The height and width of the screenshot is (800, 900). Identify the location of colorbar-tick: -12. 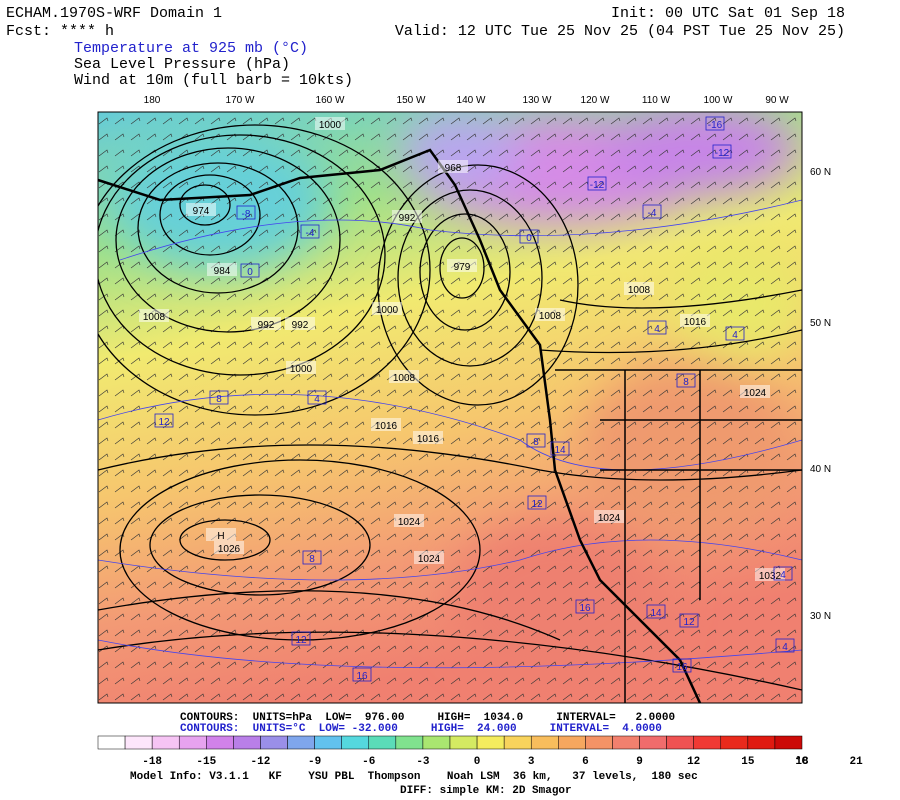
(261, 762).